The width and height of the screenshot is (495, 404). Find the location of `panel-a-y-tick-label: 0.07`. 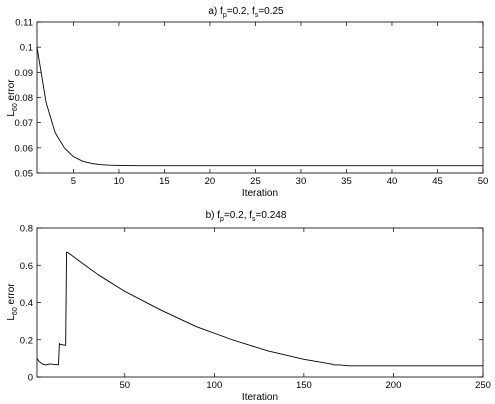

panel-a-y-tick-label: 0.07 is located at coordinates (24, 123).